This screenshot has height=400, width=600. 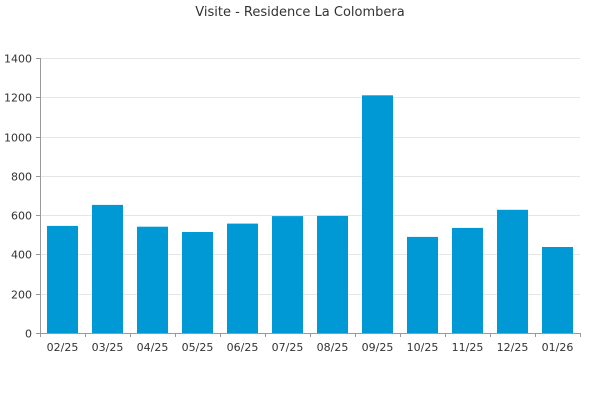 I want to click on y-tick-label: 1400, so click(x=18, y=59).